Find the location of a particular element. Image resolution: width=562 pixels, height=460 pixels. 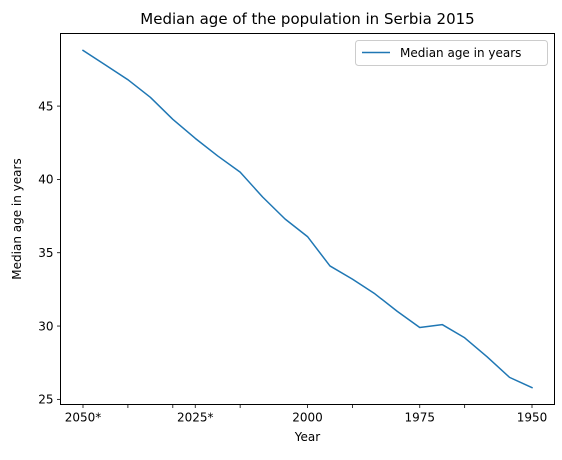

y-axis-label: Median age in years is located at coordinates (17, 218).